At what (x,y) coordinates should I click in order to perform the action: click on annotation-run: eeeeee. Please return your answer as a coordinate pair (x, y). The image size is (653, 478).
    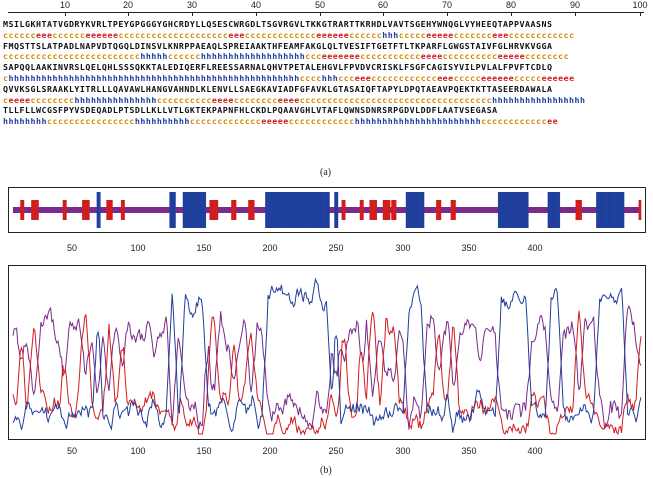
    Looking at the image, I should click on (558, 77).